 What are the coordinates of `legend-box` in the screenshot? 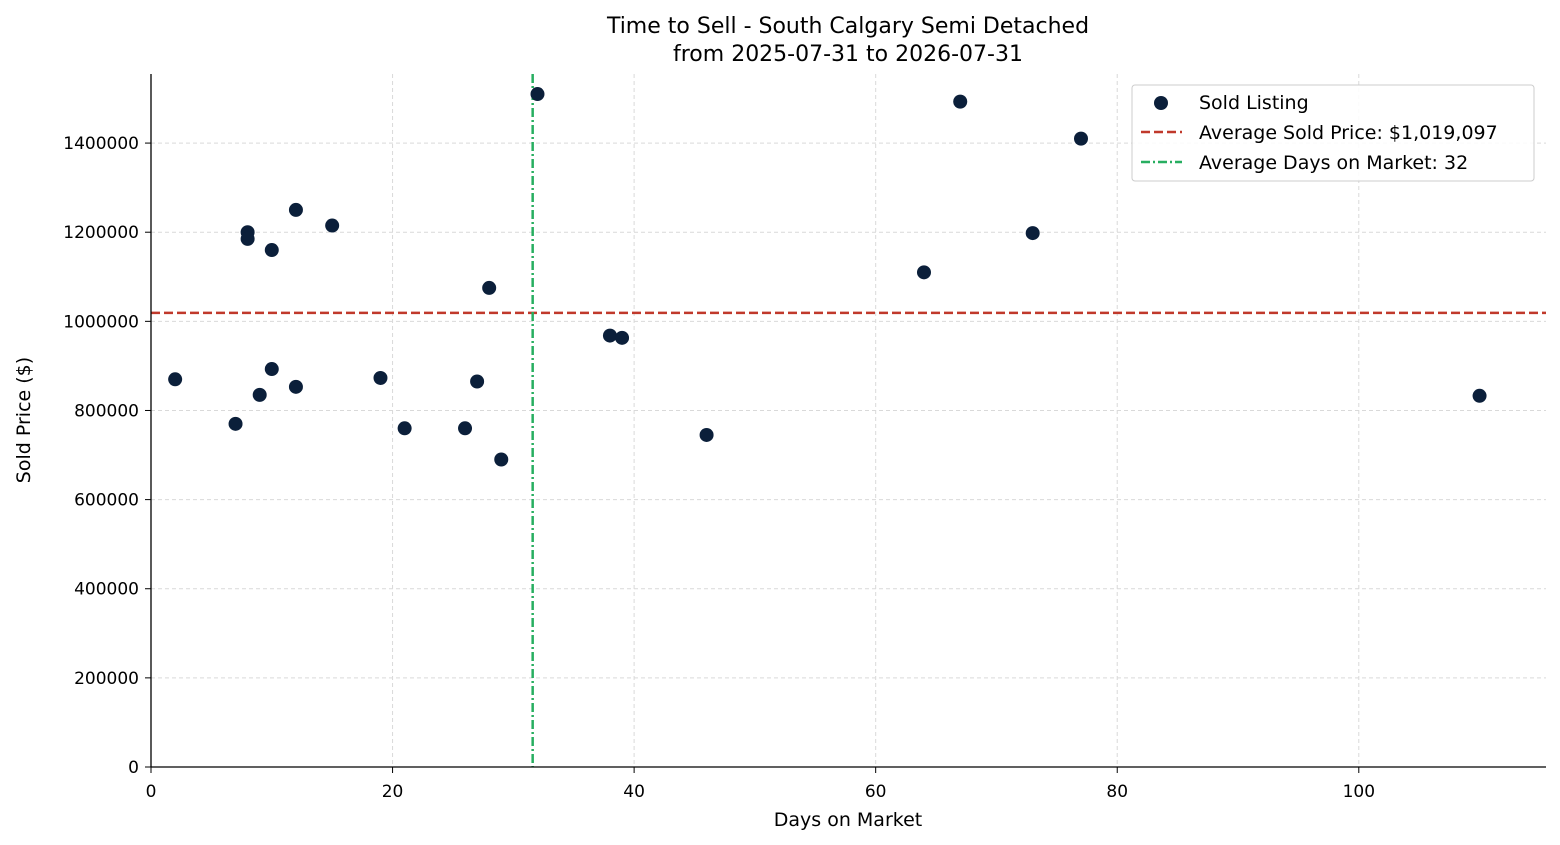 It's located at (1333, 133).